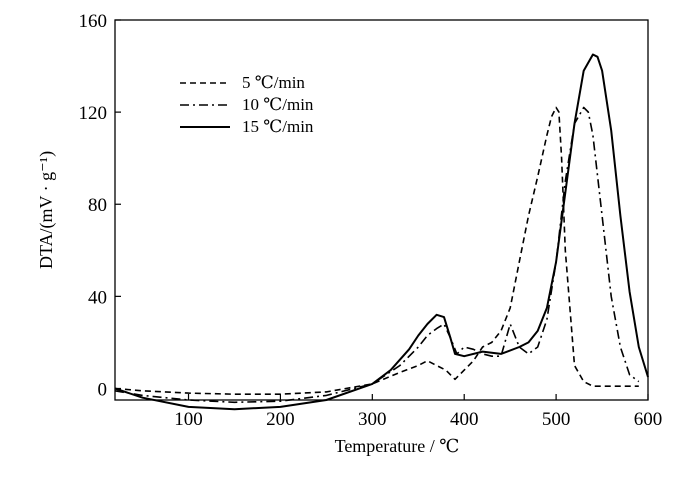 The image size is (700, 481). I want to click on legend: 5 ℃/min 10 ℃/min 15 ℃/min, so click(247, 104).